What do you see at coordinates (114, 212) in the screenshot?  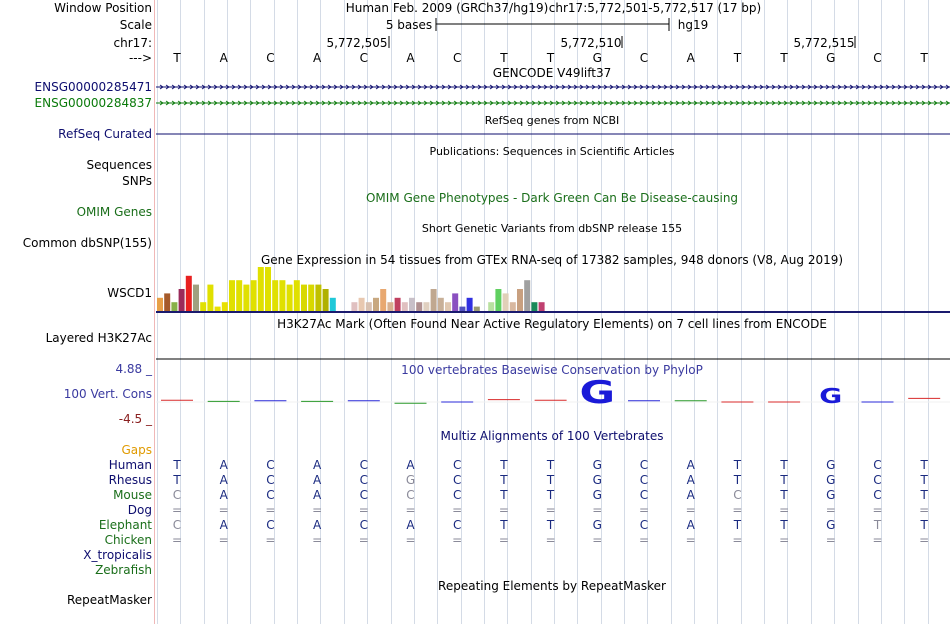 I see `omim-label: OMIM Genes` at bounding box center [114, 212].